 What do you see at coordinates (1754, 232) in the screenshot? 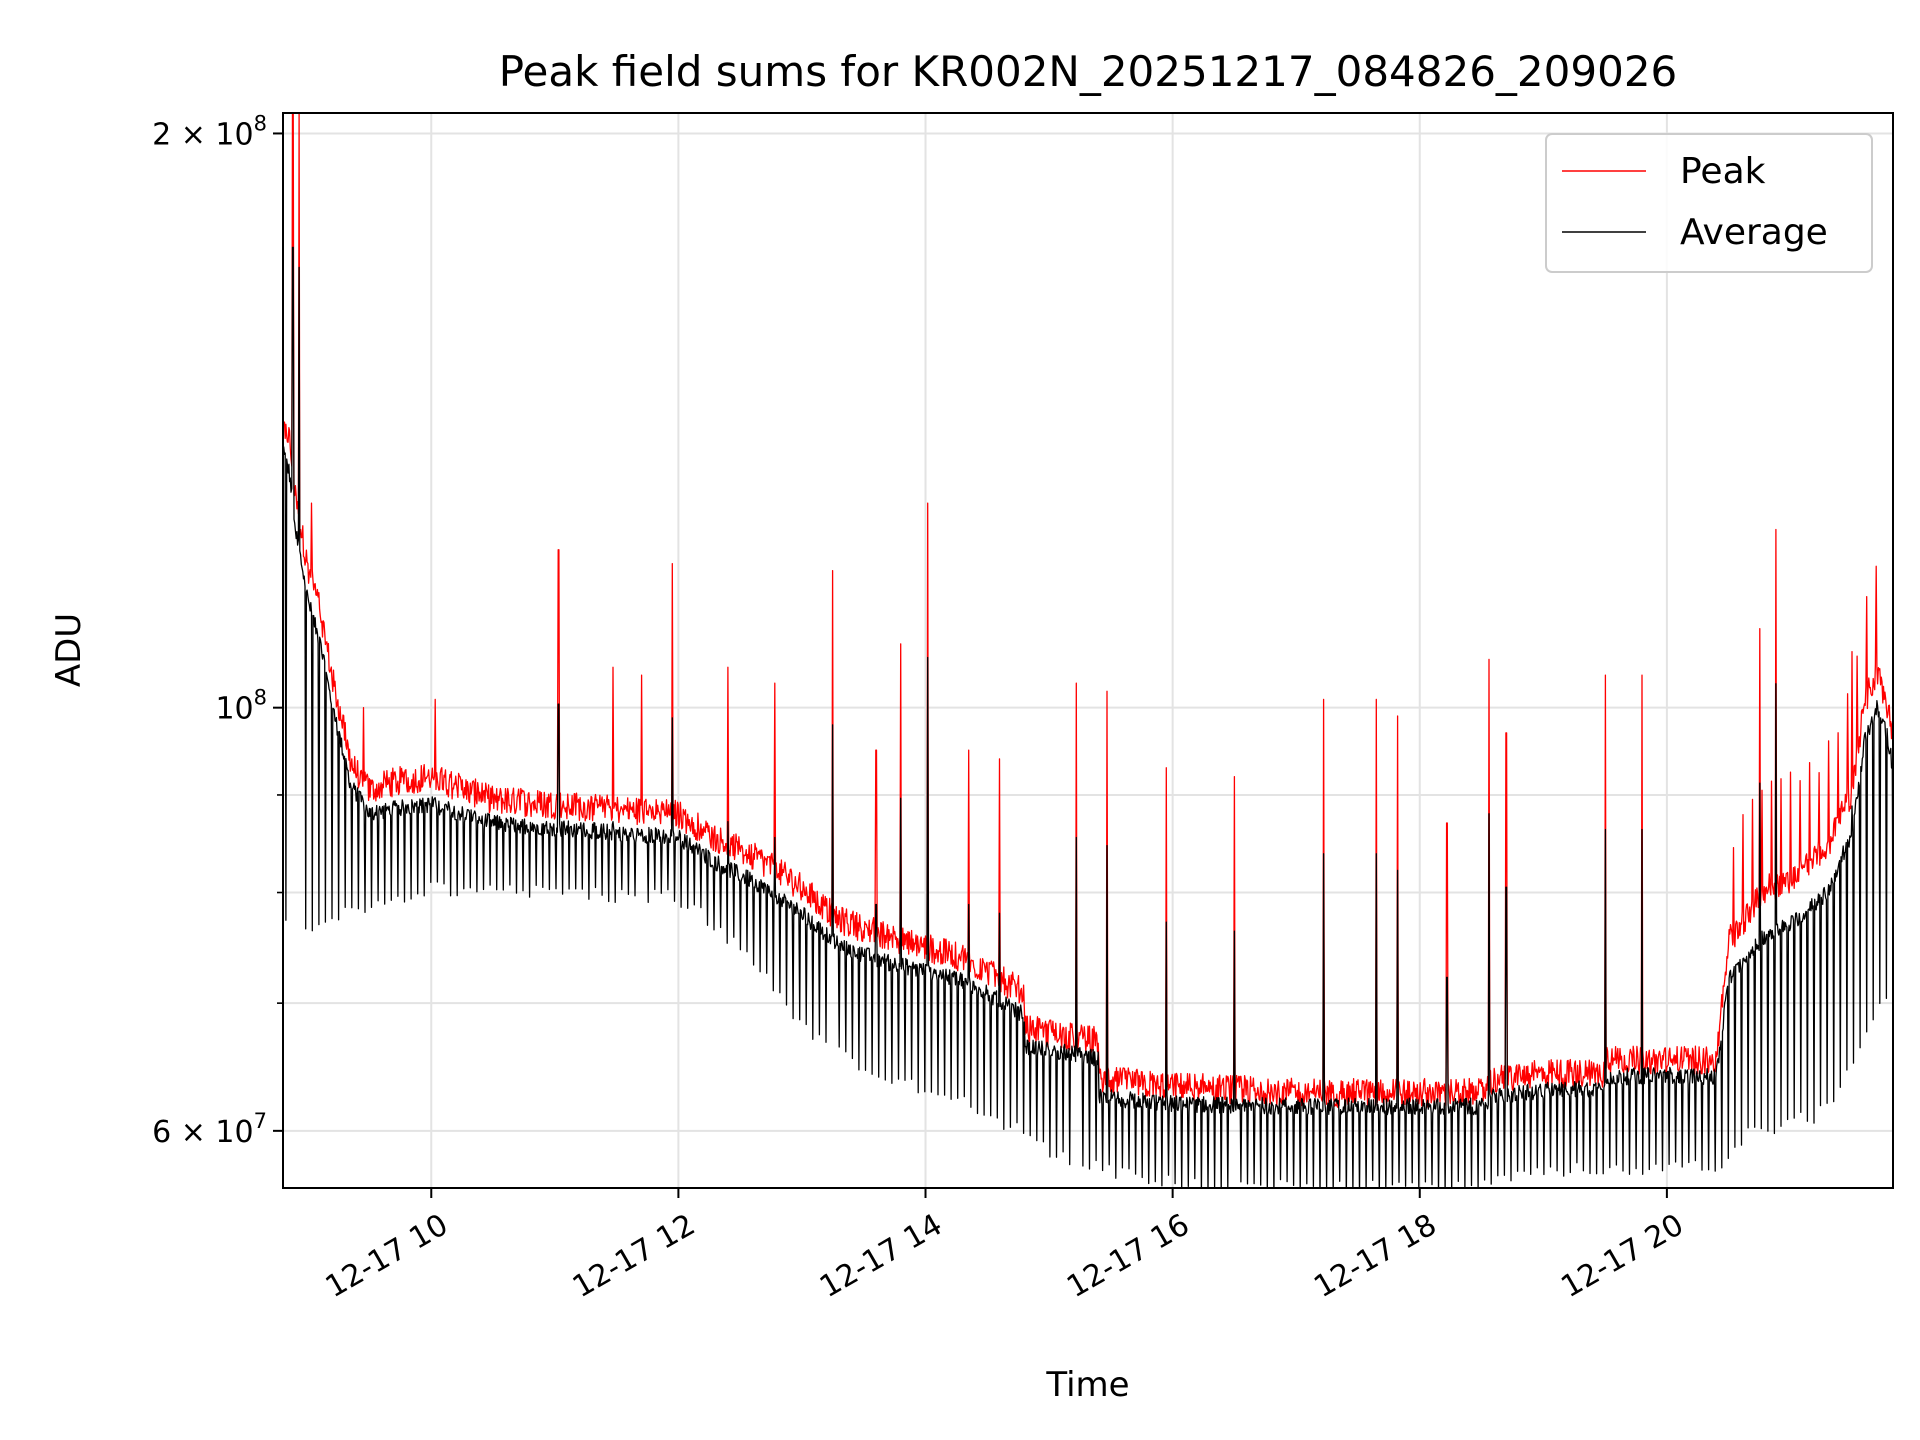
I see `legend-label-average: Average` at bounding box center [1754, 232].